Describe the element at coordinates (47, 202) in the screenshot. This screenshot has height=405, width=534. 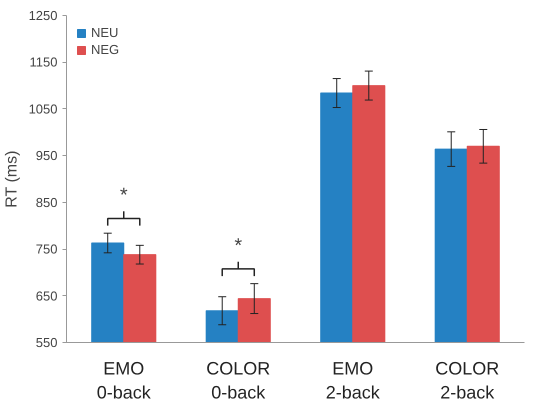
I see `y-tick-label: 850` at that location.